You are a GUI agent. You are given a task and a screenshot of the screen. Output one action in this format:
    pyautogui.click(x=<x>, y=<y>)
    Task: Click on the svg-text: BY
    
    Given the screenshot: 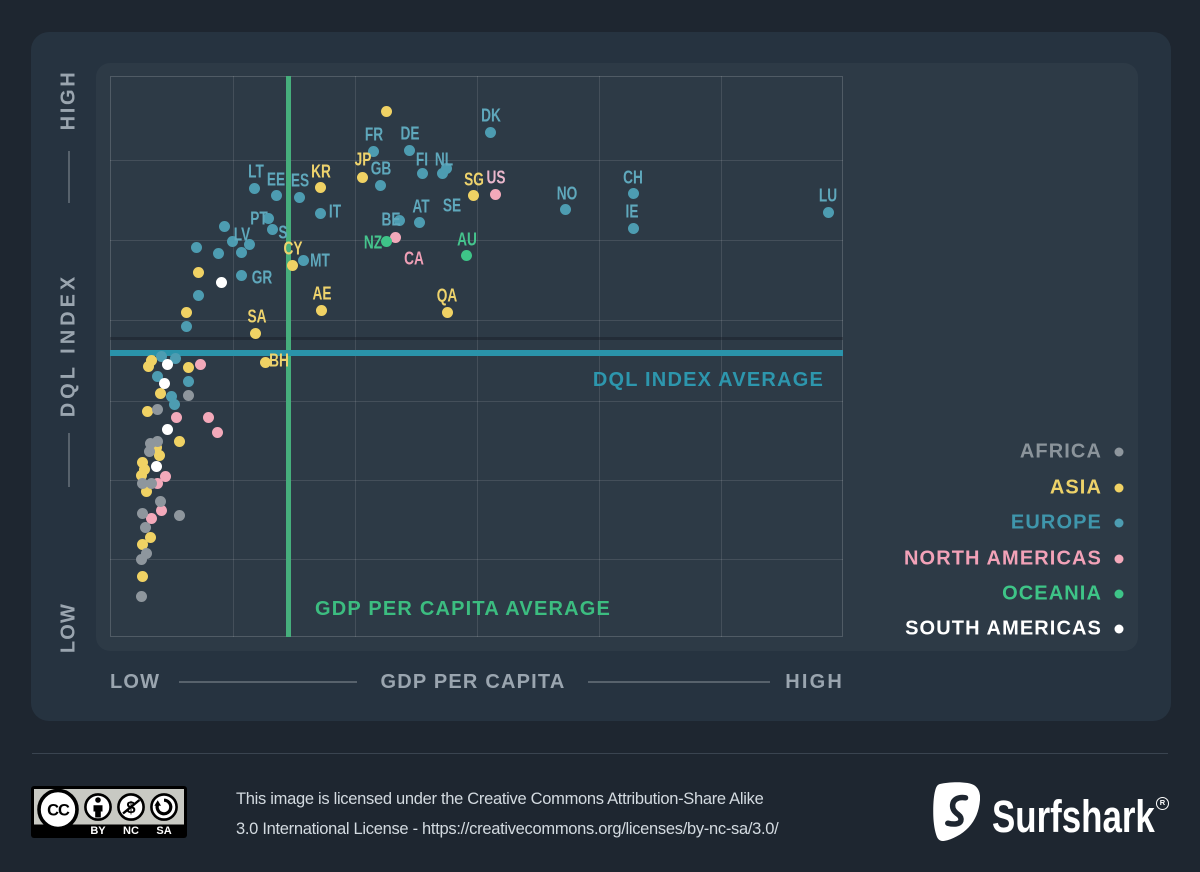 What is the action you would take?
    pyautogui.click(x=98, y=831)
    